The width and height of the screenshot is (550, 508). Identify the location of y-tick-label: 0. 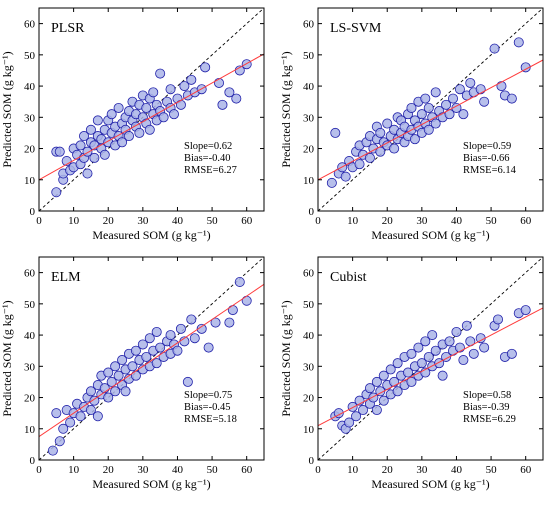
(33, 461).